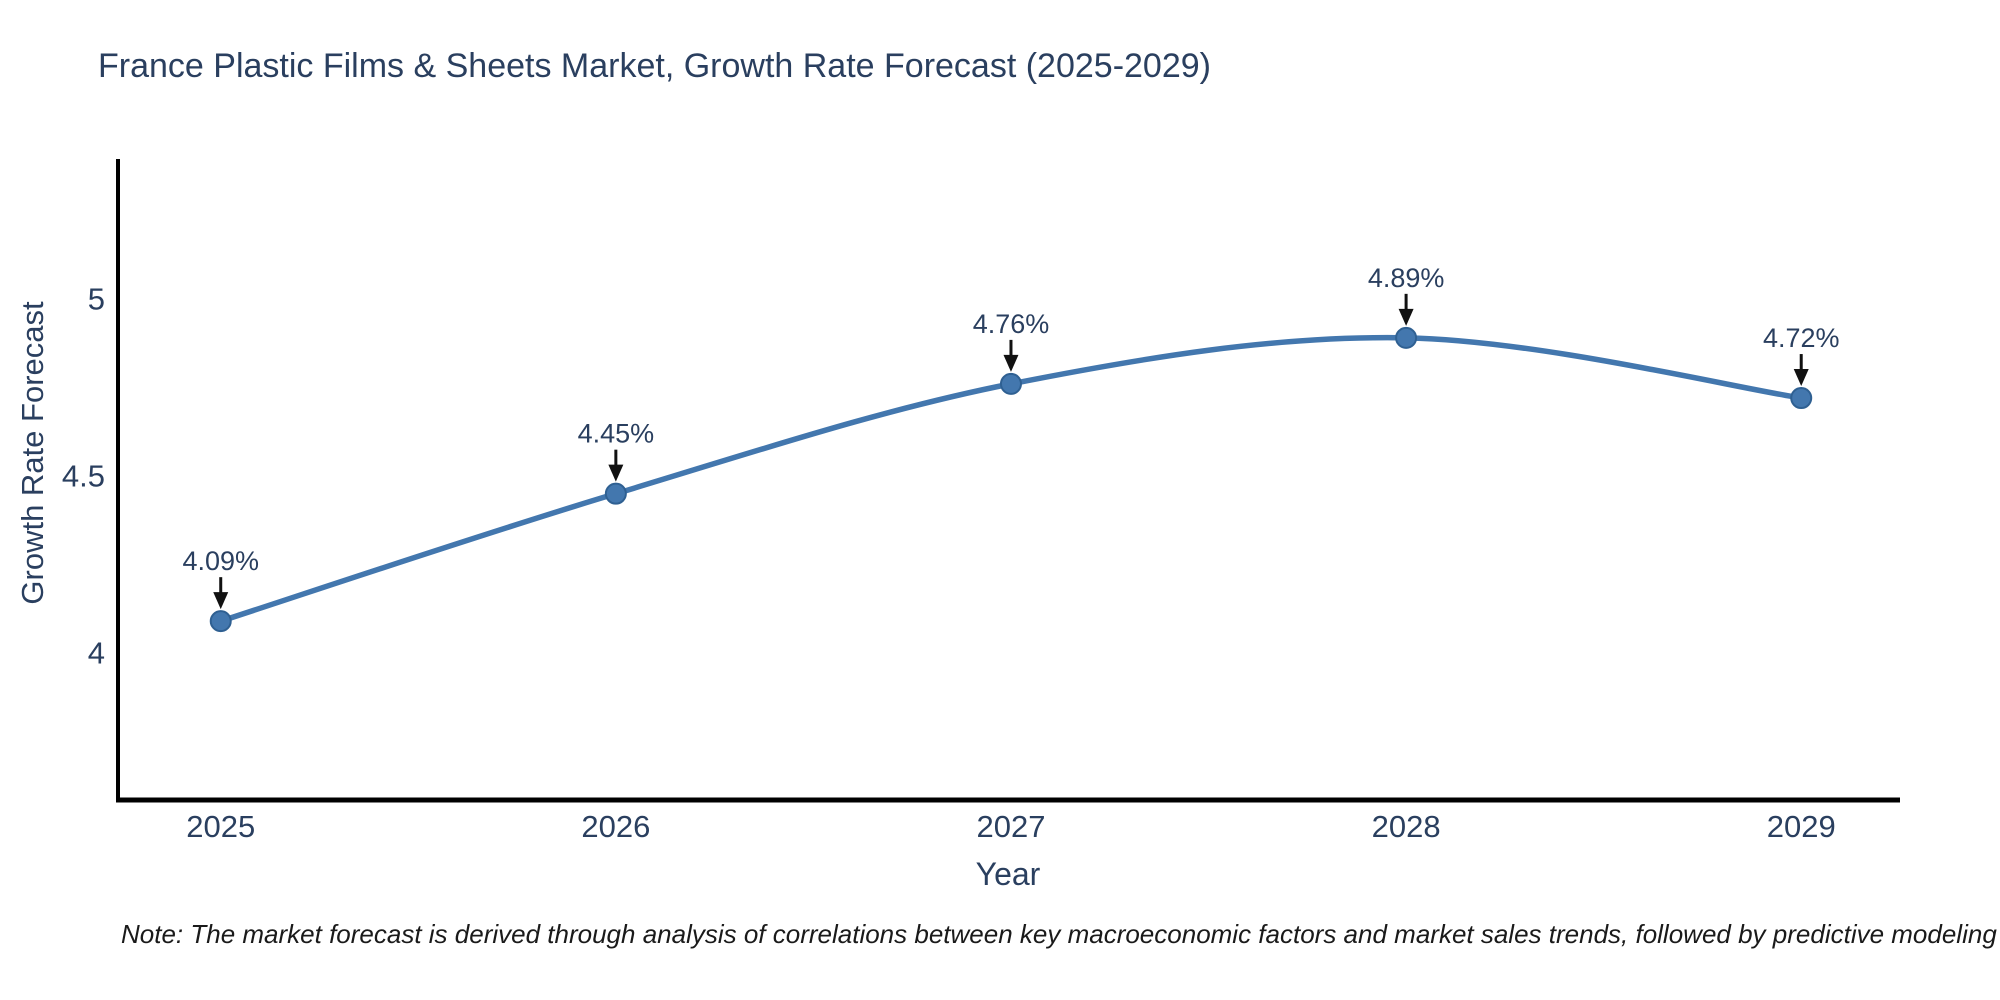  I want to click on x-tick-label: 2027, so click(1010, 826).